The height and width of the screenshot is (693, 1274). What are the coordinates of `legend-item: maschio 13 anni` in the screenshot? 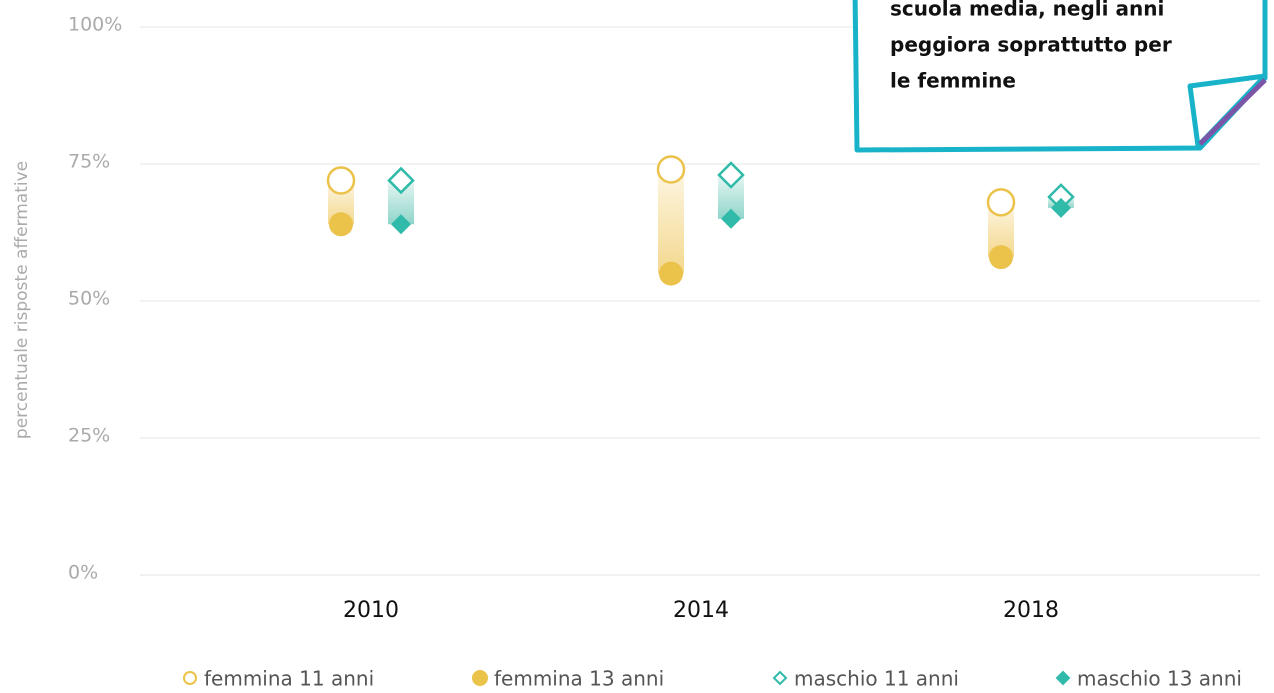 It's located at (1148, 679).